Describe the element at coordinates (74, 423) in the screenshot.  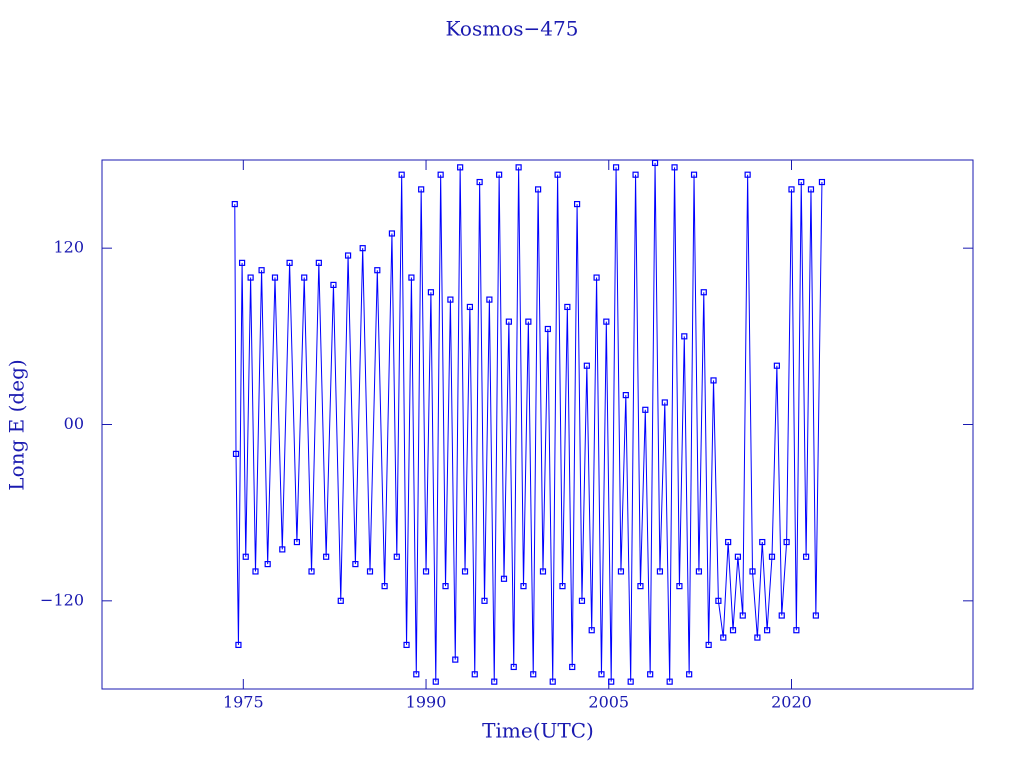
I see `y-tick-label: 00` at that location.